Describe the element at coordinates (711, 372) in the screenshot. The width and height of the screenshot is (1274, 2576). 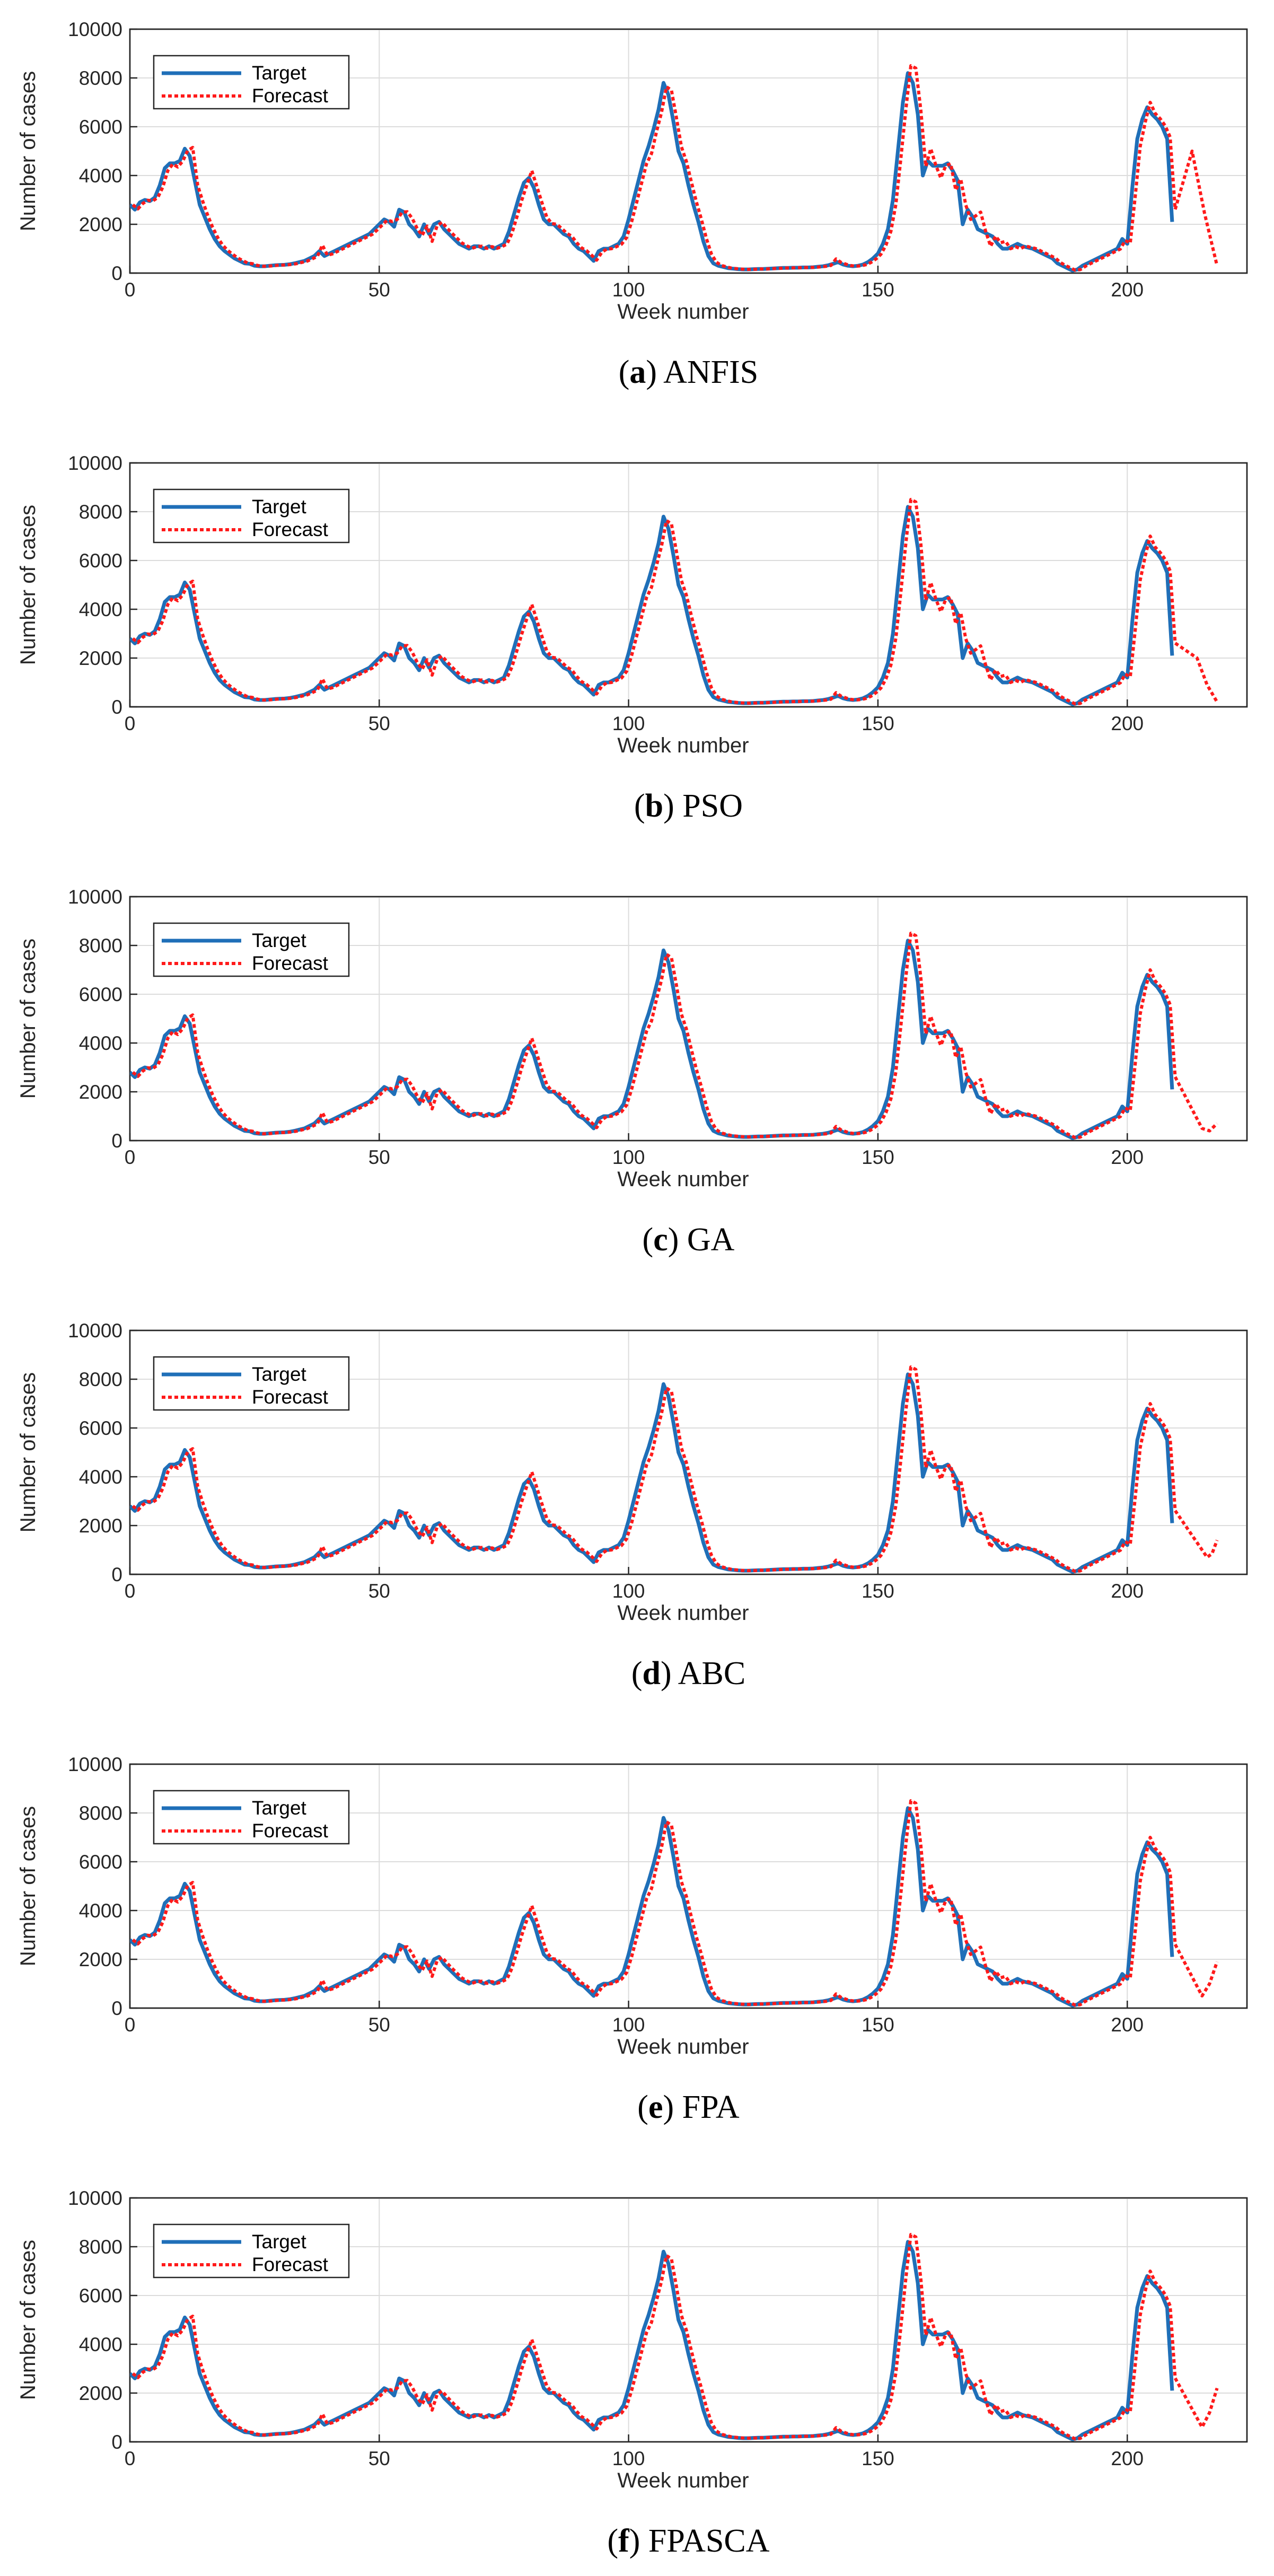
I see `caption-method: ANFIS` at that location.